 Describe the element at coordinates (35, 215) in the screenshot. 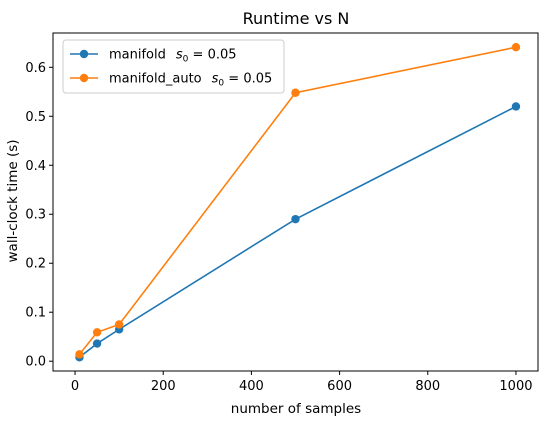

I see `y-tick-label: 0.3` at that location.